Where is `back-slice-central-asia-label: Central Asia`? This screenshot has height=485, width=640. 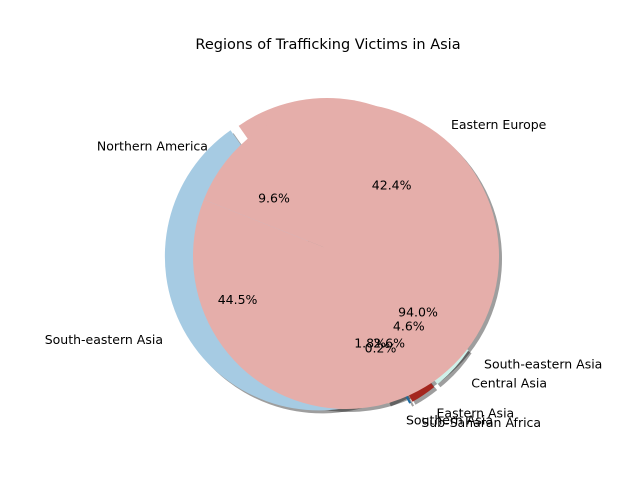
back-slice-central-asia-label: Central Asia is located at coordinates (509, 383).